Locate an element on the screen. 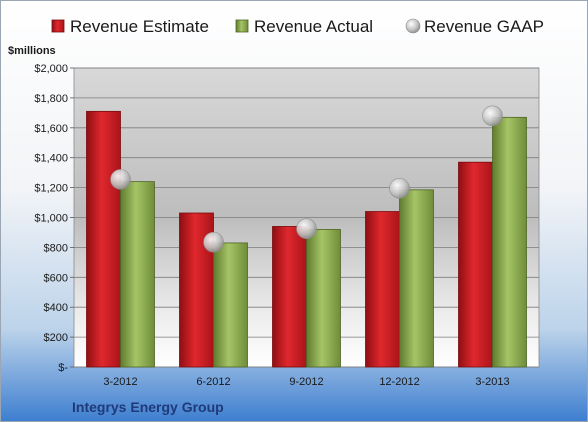 Image resolution: width=588 pixels, height=422 pixels. y-tick-label: $1,200 is located at coordinates (51, 189).